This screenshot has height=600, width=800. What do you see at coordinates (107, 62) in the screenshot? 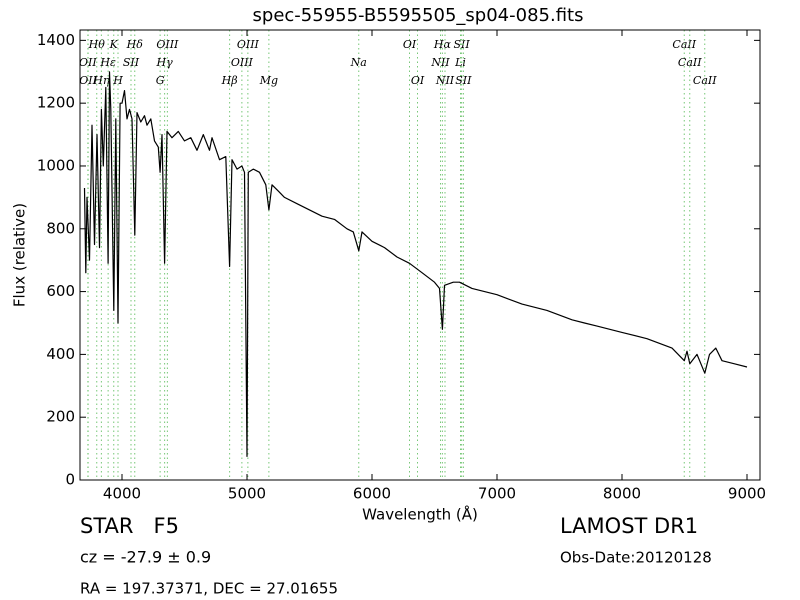
I see `spectral-line-label: Hε` at bounding box center [107, 62].